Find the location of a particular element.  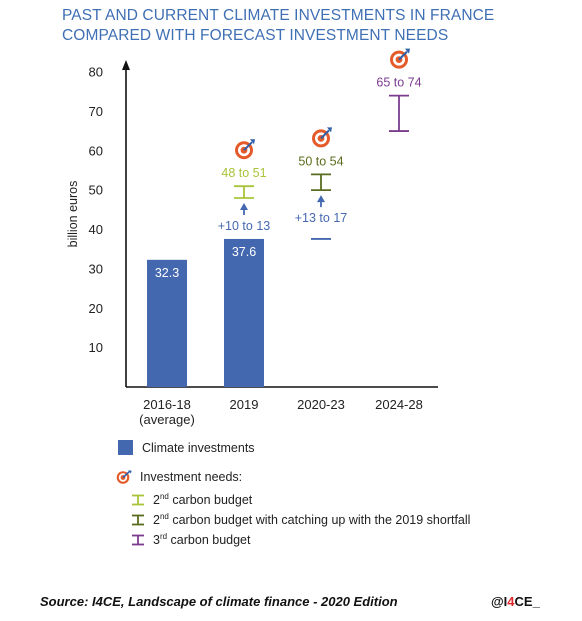

handle-accent: 4 is located at coordinates (511, 601).